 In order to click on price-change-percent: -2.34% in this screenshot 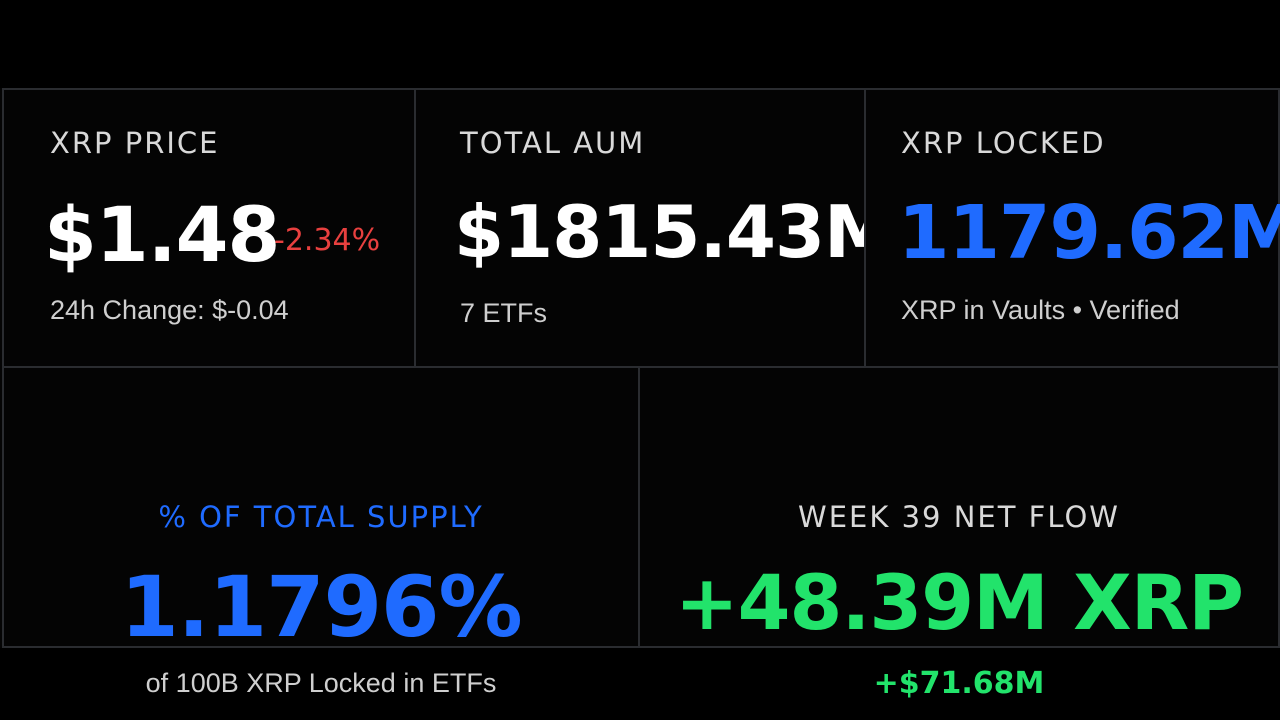, I will do `click(327, 240)`.